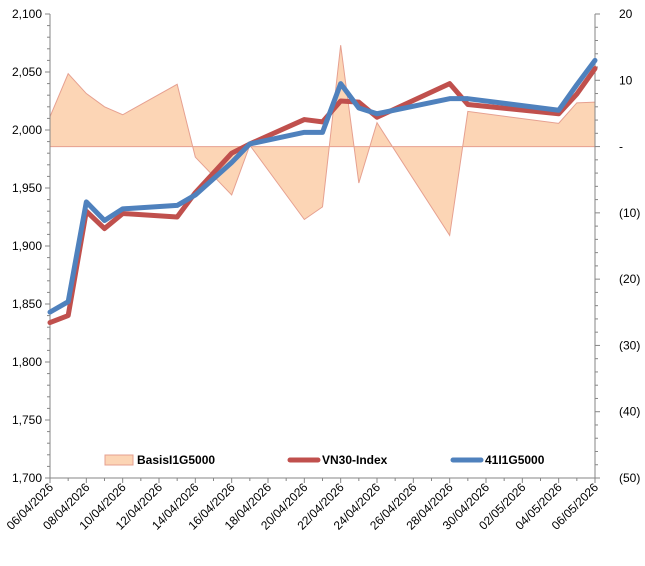  What do you see at coordinates (626, 14) in the screenshot?
I see `y-right-tick-label: 20` at bounding box center [626, 14].